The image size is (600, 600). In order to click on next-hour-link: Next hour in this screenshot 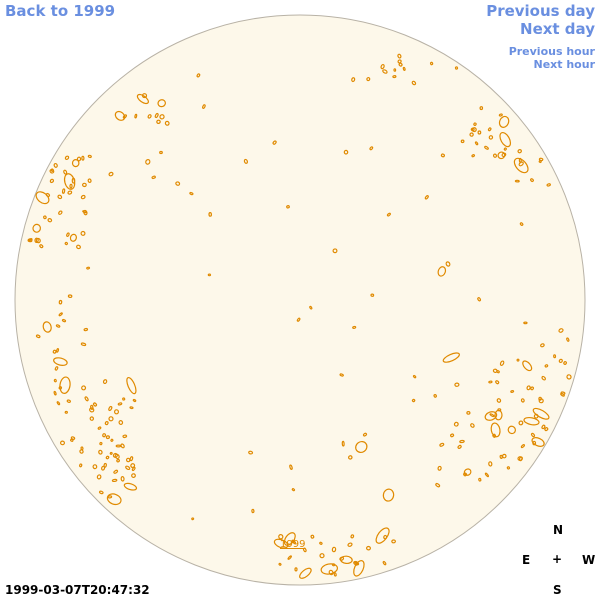, I will do `click(564, 64)`.